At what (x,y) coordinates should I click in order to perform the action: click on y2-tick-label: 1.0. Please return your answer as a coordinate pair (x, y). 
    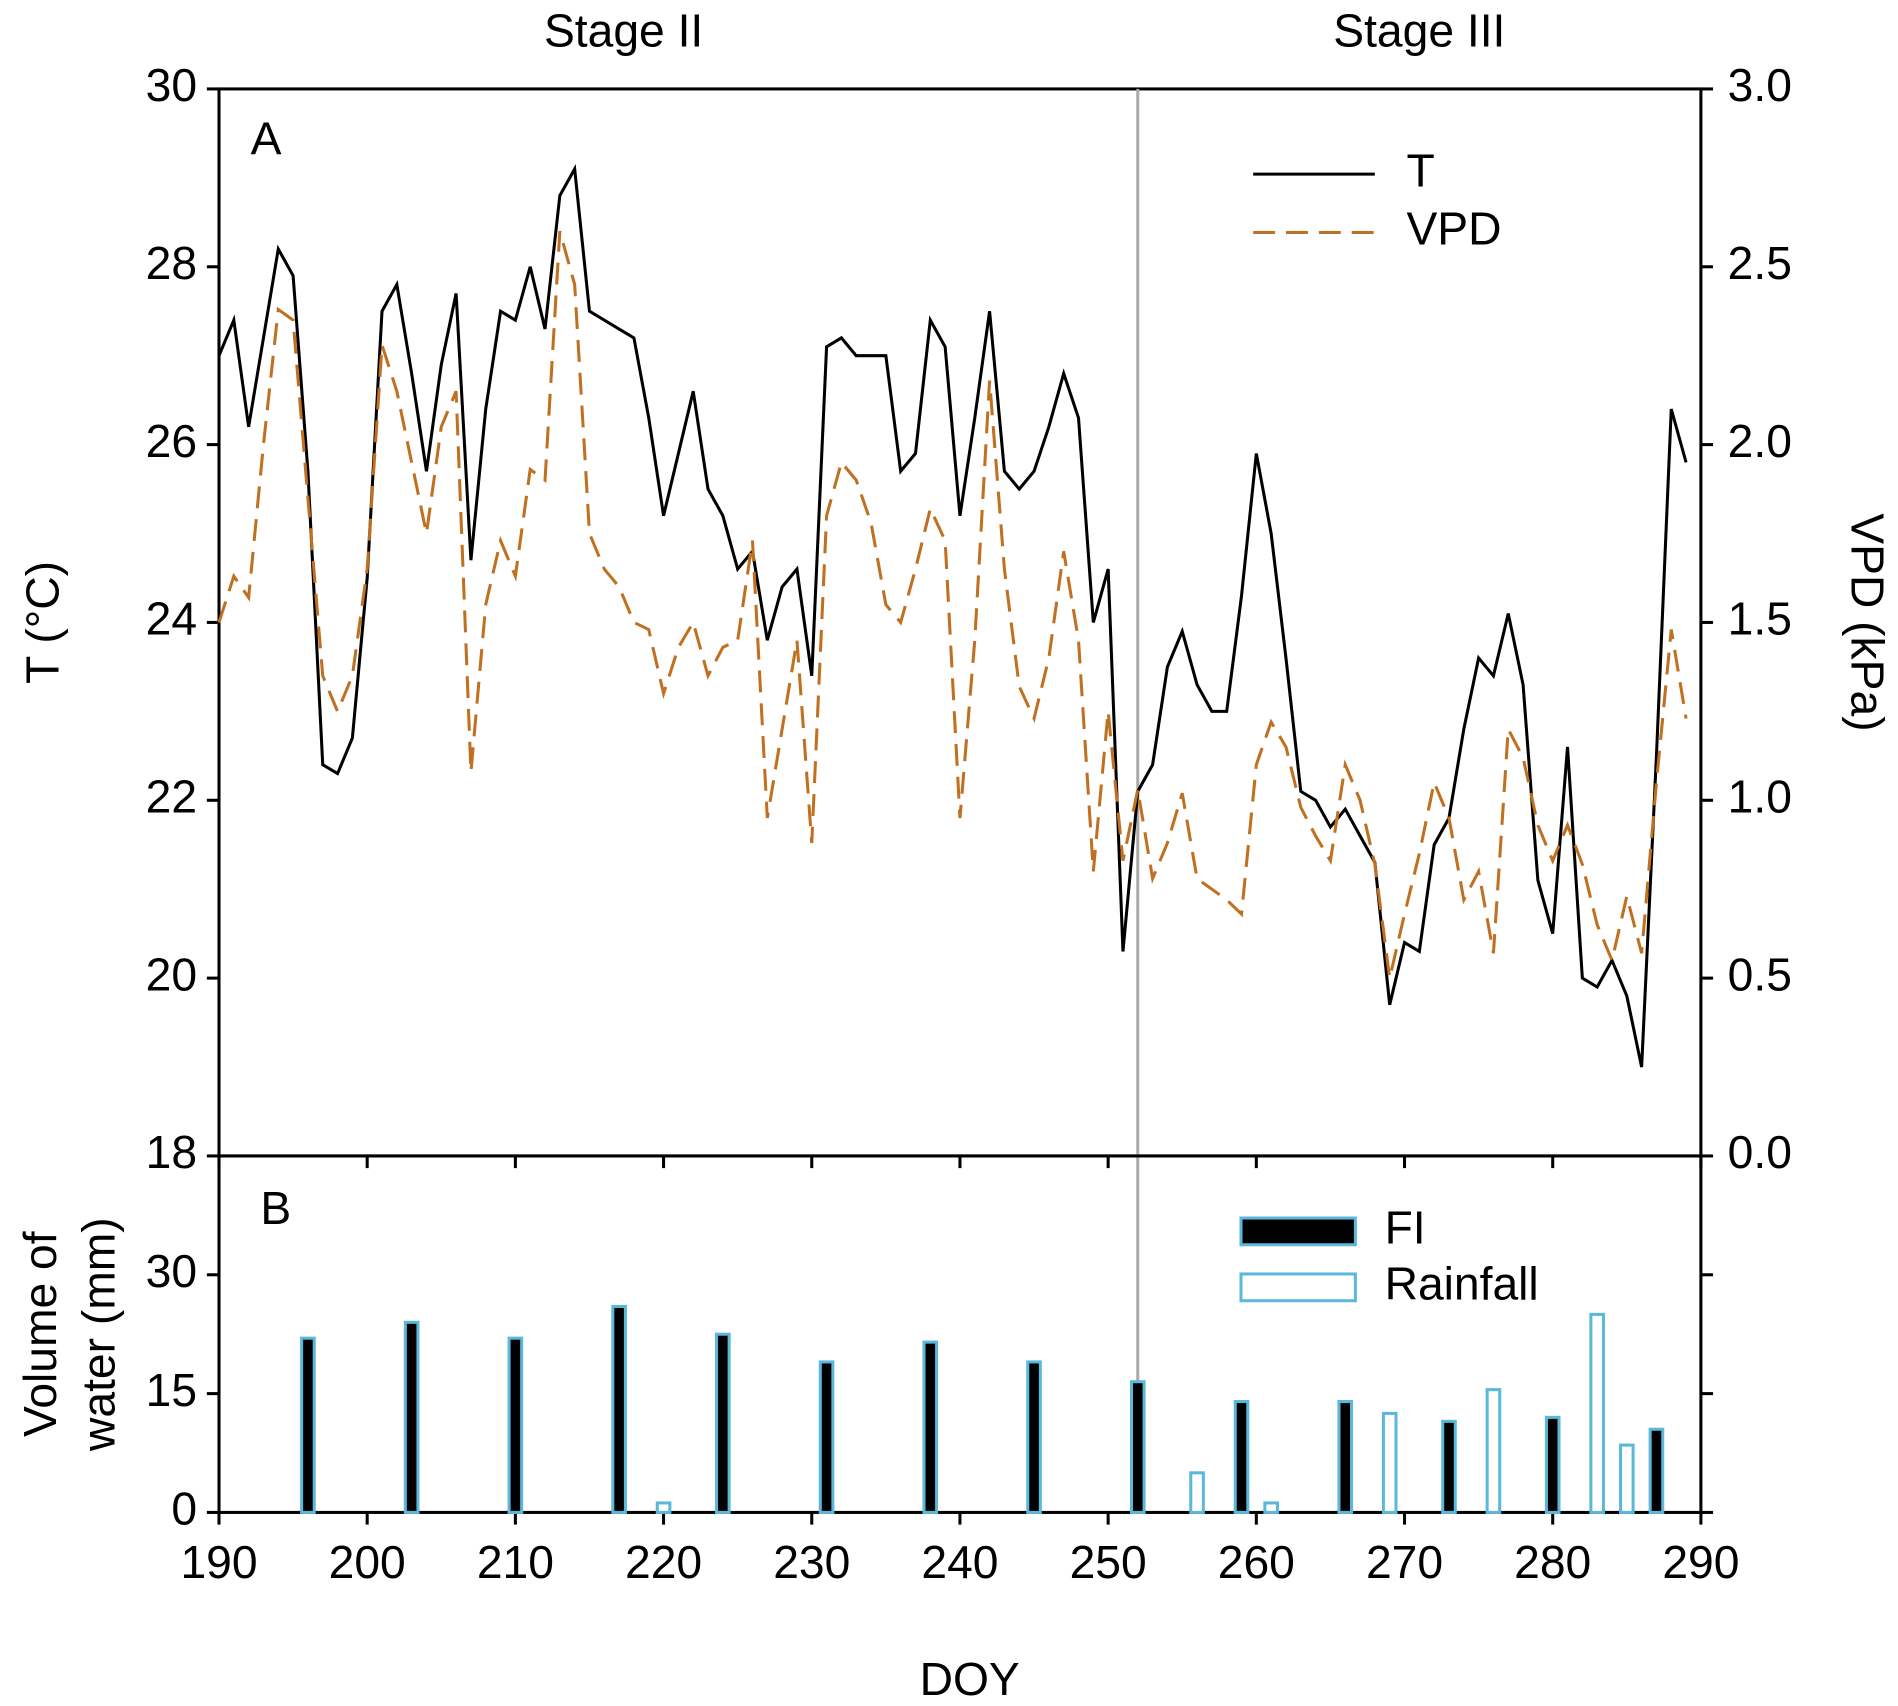
    Looking at the image, I should click on (1760, 796).